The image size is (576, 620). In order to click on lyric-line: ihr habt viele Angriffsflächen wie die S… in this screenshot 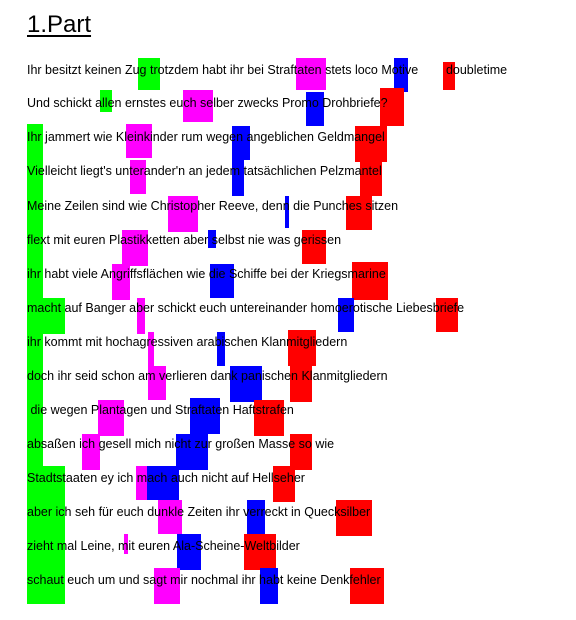, I will do `click(206, 274)`.